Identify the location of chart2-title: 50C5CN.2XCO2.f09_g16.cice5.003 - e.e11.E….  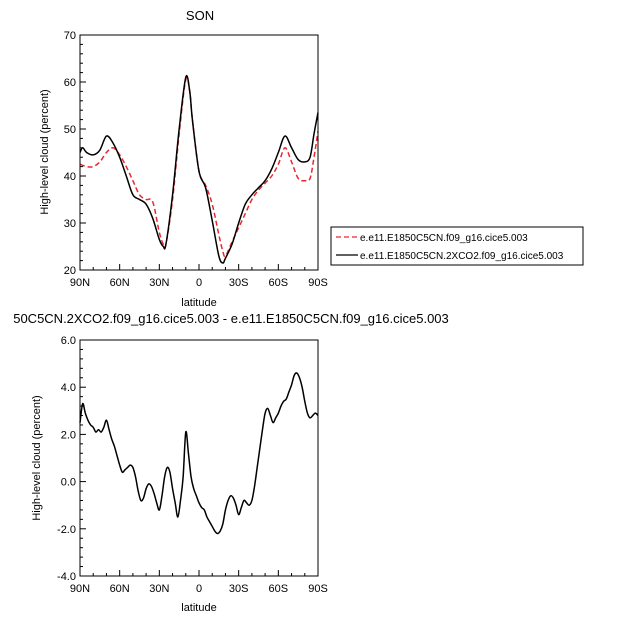
(231, 318).